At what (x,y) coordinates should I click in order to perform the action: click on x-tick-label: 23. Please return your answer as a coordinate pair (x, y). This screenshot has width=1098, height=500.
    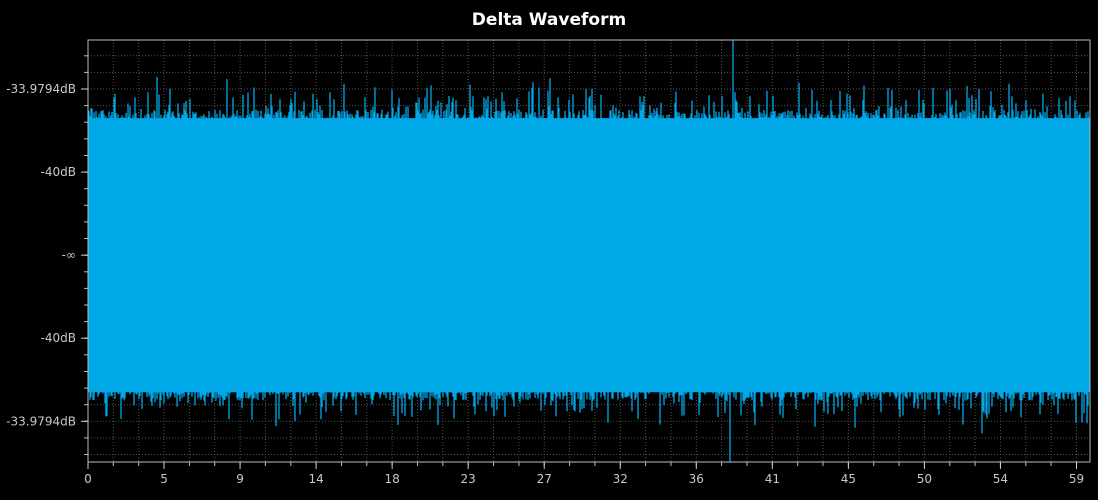
    Looking at the image, I should click on (468, 479).